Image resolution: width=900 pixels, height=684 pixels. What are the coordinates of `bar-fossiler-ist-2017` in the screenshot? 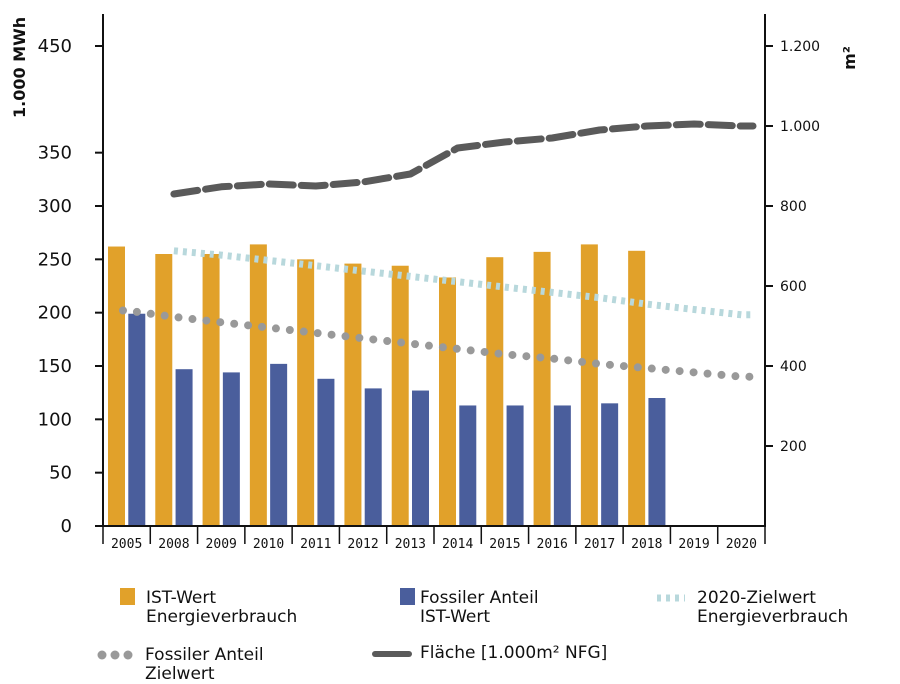 It's located at (610, 464).